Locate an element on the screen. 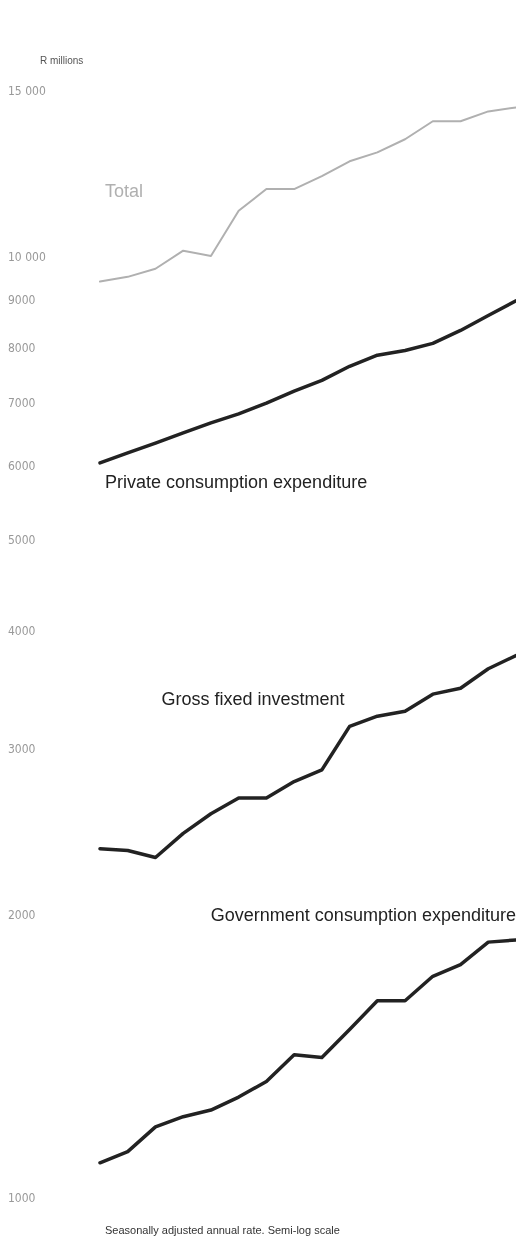 This screenshot has height=1258, width=516. y-tick-label: 3000 is located at coordinates (22, 748).